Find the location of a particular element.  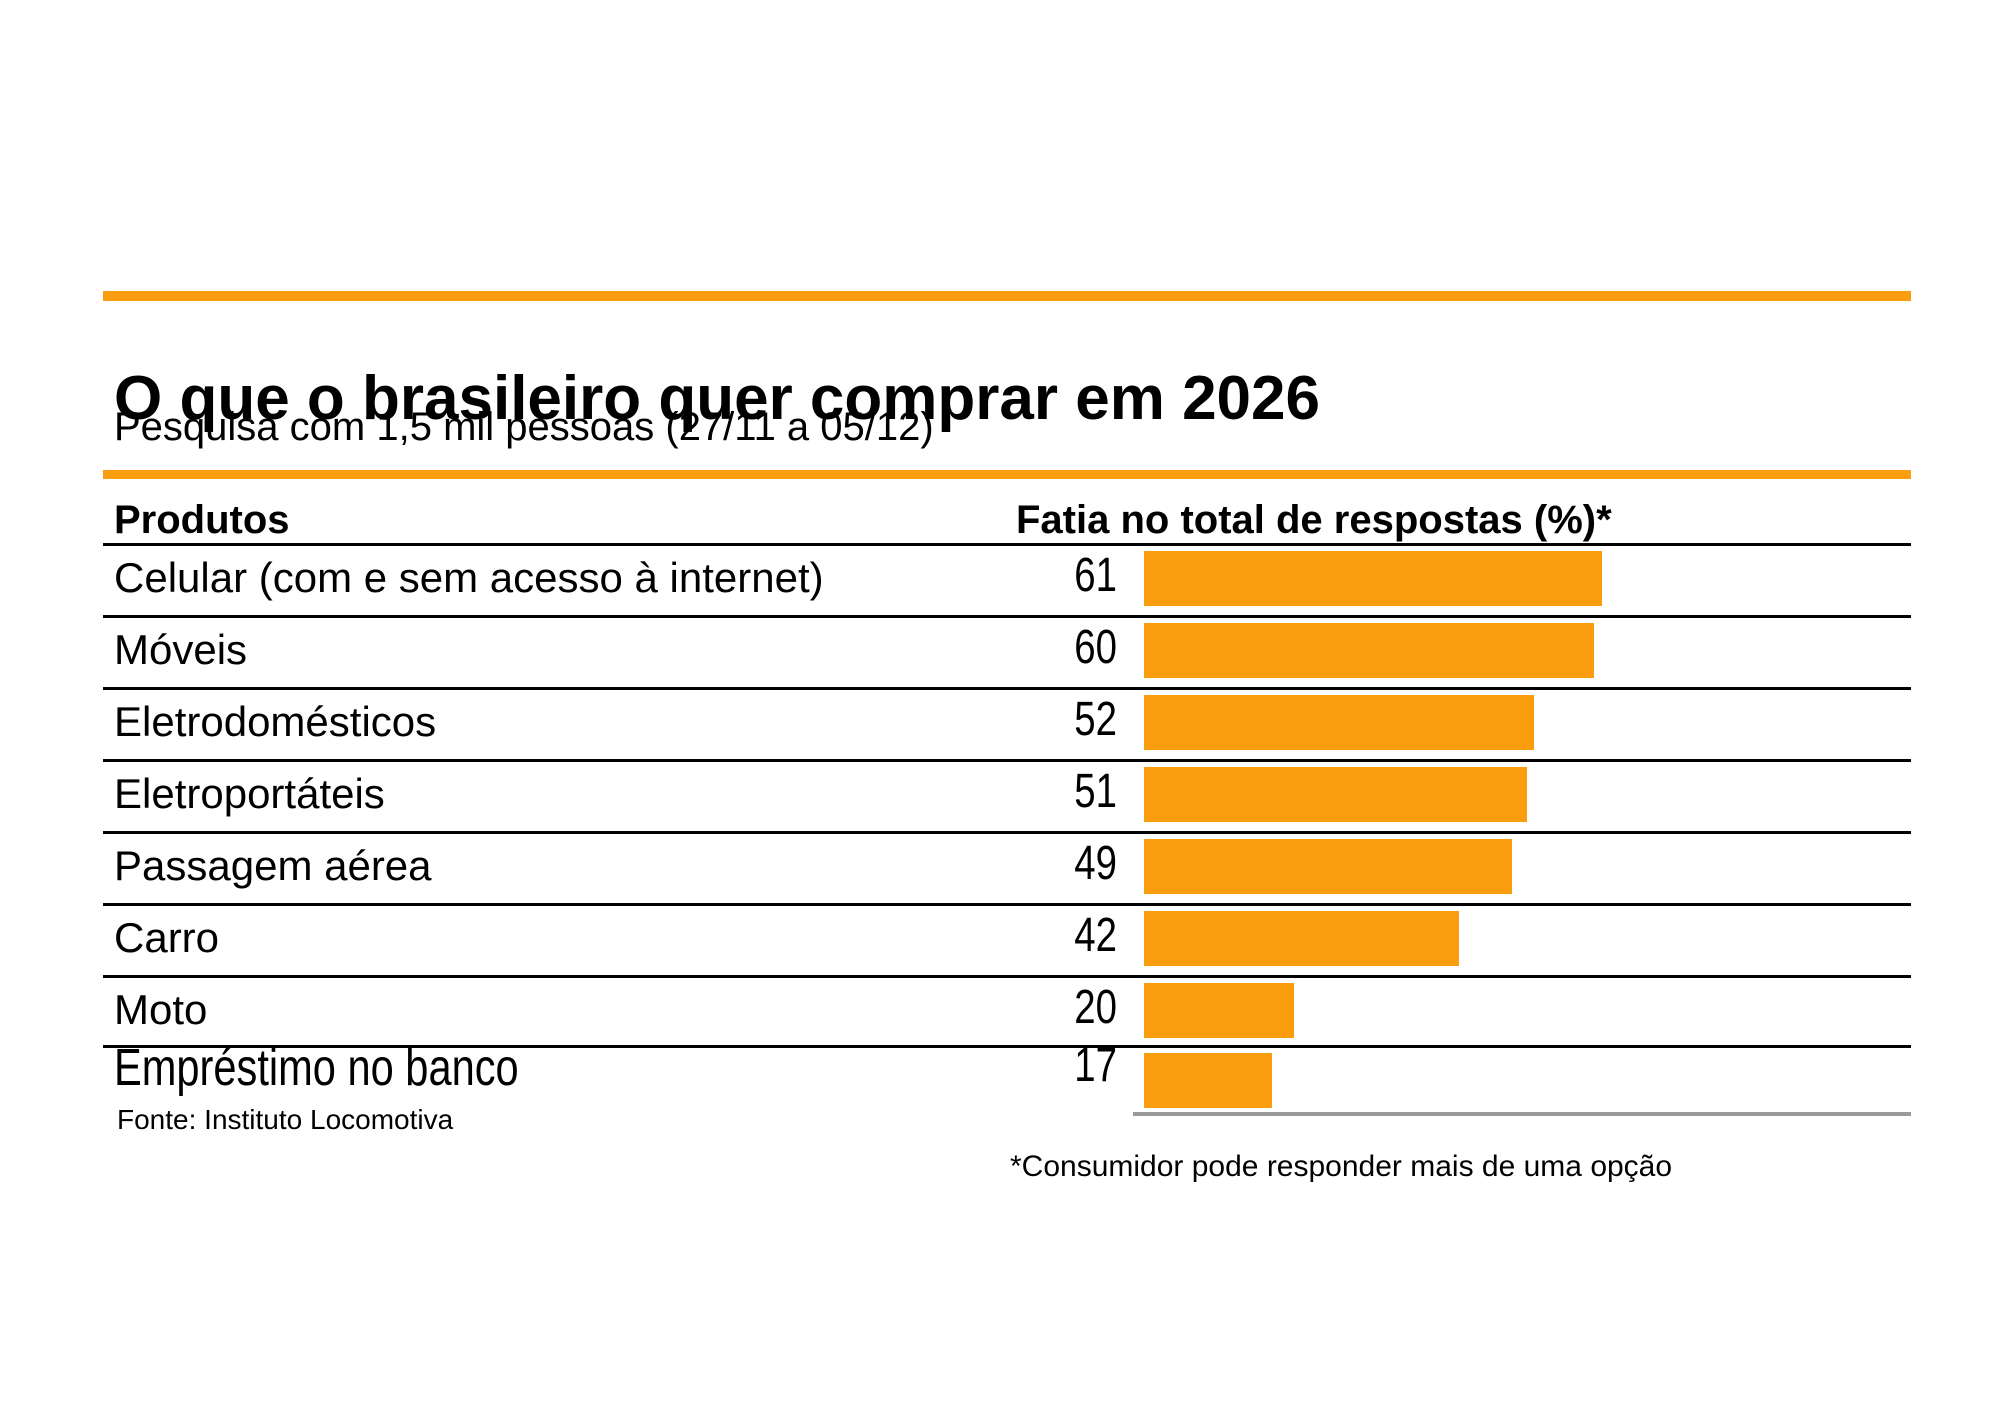

row-value: 60 is located at coordinates (1095, 647).